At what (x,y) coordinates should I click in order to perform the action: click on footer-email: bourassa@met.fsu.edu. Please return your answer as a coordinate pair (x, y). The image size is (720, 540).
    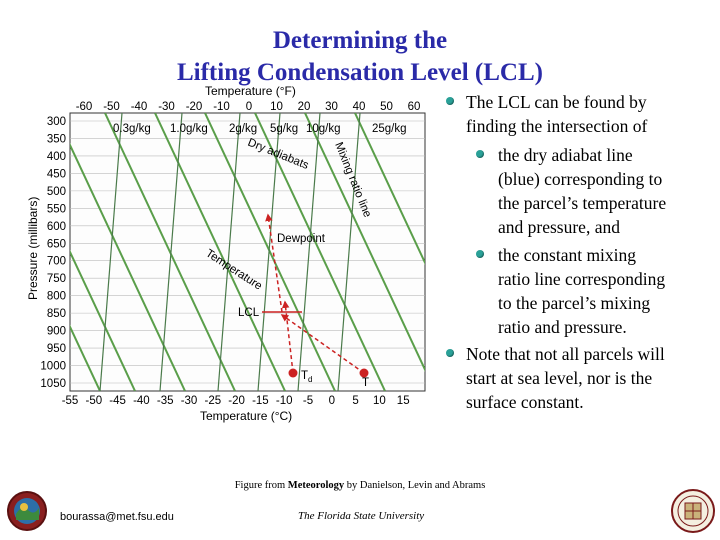
    Looking at the image, I should click on (117, 517).